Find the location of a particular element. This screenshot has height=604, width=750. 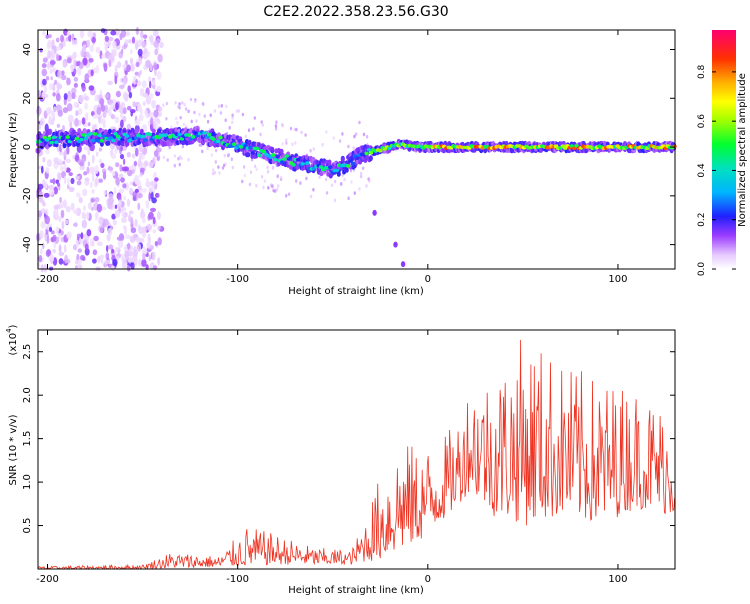

snr-scale-exponent: 4 is located at coordinates (9, 330).